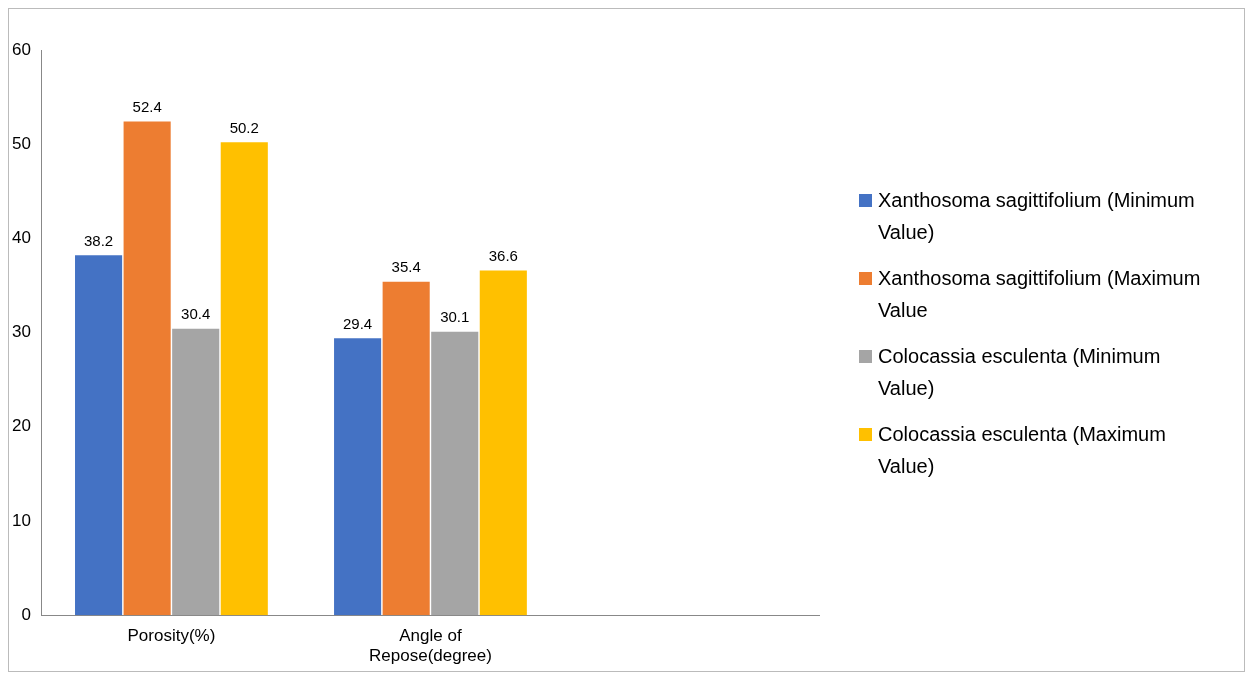 This screenshot has height=682, width=1255. Describe the element at coordinates (1022, 450) in the screenshot. I see `legend-label: Colocassia esculenta (Maximum Value)` at that location.